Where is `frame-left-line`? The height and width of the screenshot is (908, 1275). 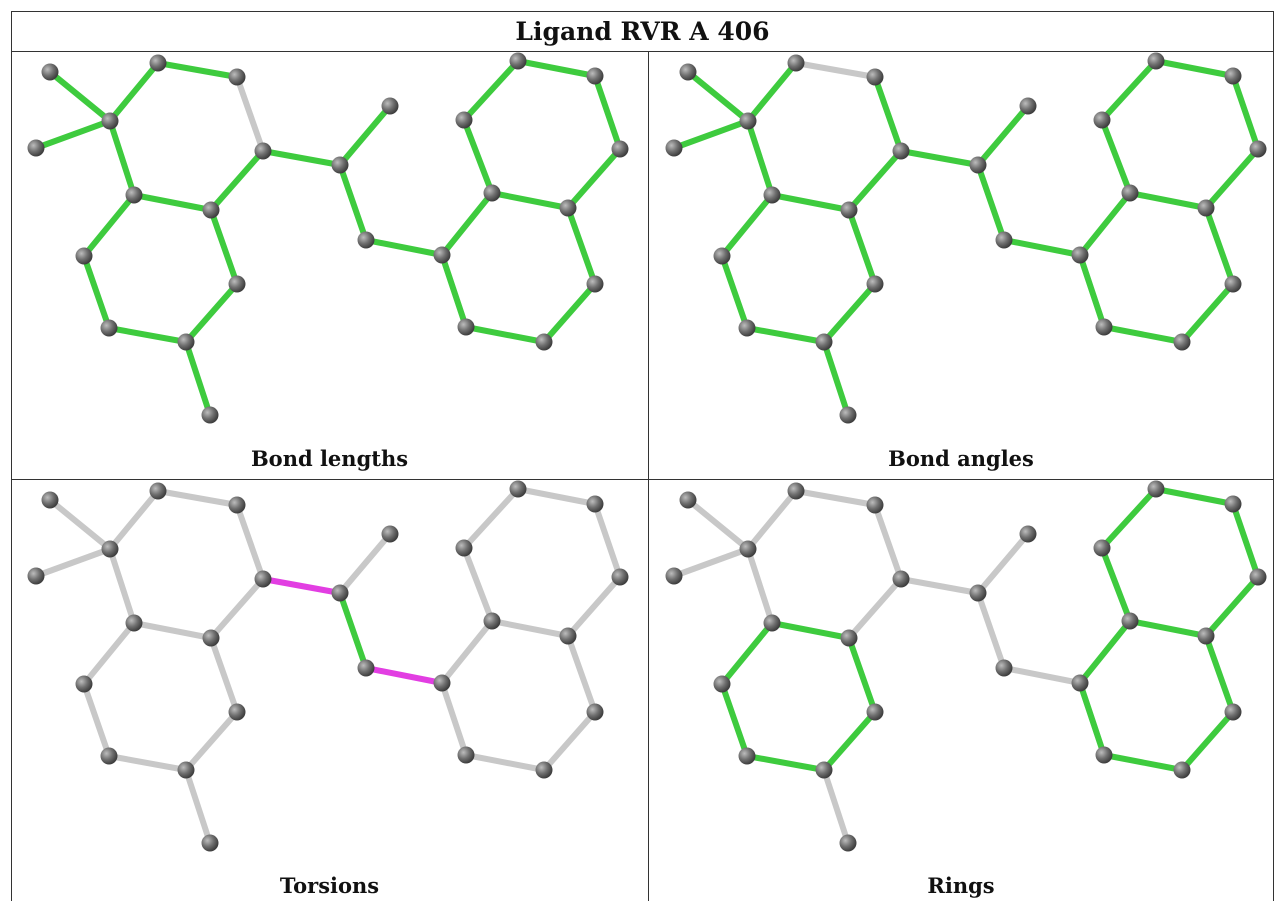
frame-left-line is located at coordinates (11, 456).